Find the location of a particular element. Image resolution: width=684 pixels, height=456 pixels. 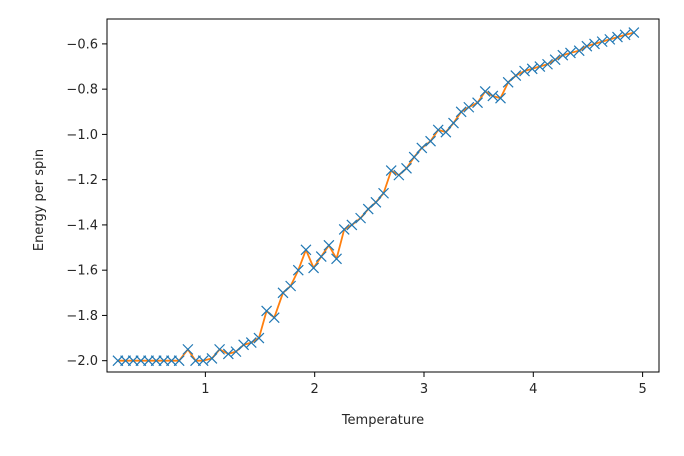

x-tick-label: 2 is located at coordinates (315, 389).